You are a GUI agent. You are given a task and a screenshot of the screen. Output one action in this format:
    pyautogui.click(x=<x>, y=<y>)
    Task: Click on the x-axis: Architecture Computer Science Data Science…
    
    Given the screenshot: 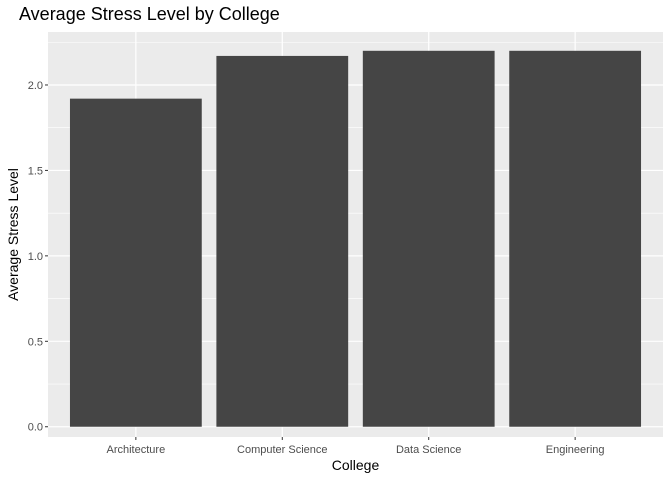 What is the action you would take?
    pyautogui.click(x=356, y=446)
    